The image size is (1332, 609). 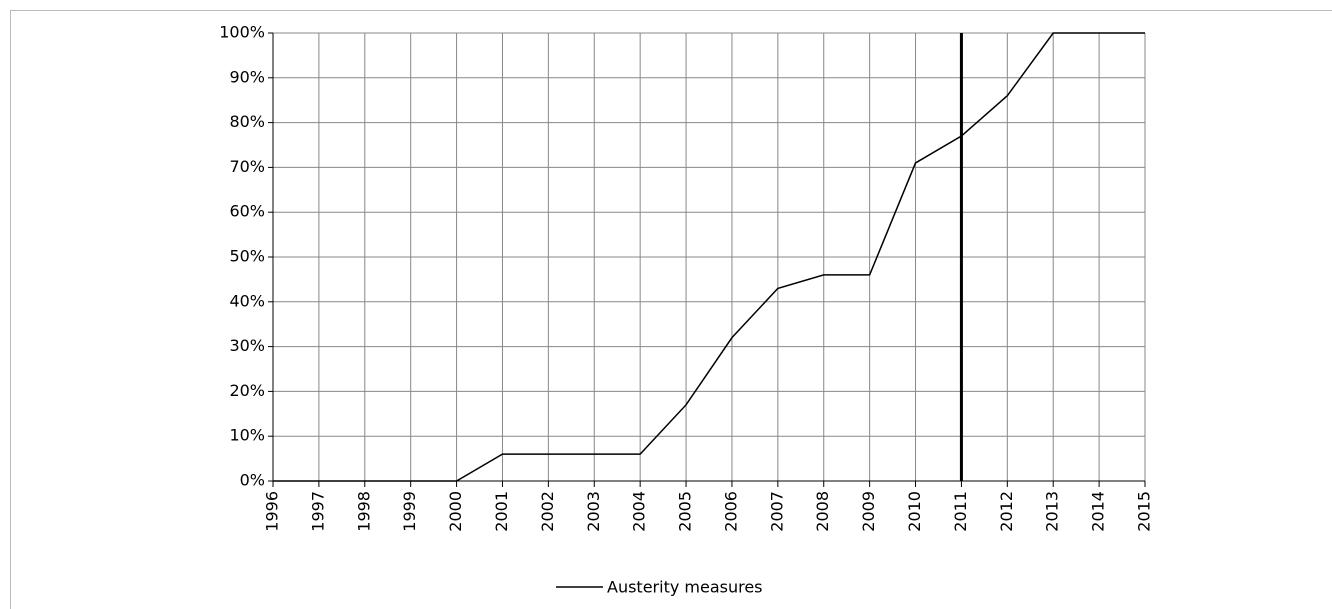 I want to click on y-tick-label: 10%, so click(x=247, y=435).